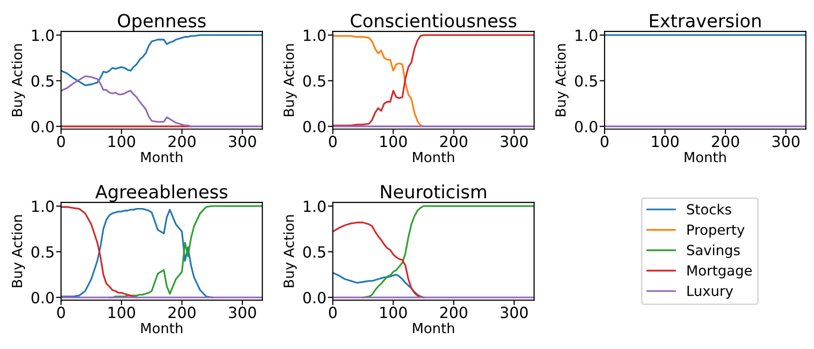 The width and height of the screenshot is (814, 349). Describe the element at coordinates (716, 231) in the screenshot. I see `legend-label: Property` at that location.